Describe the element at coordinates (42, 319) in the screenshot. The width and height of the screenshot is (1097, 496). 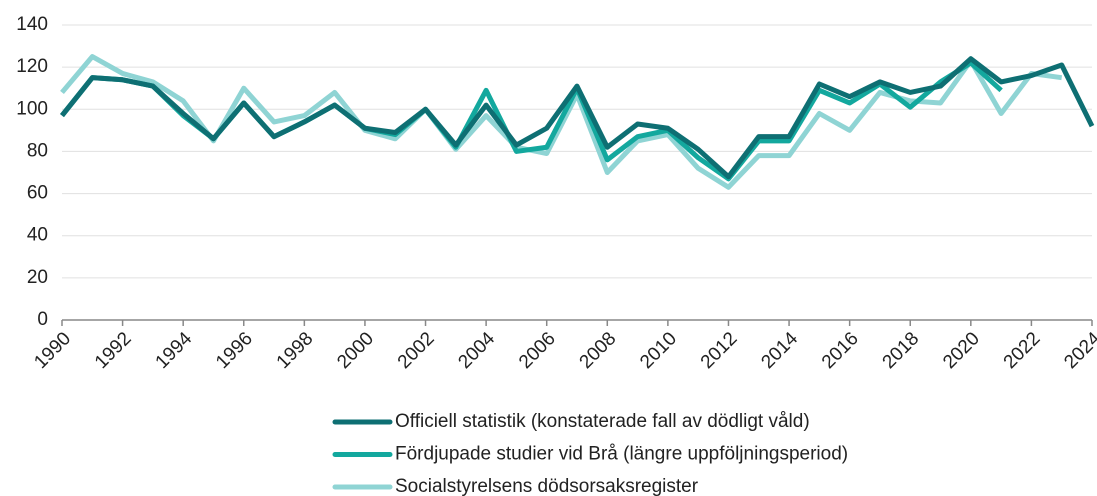
I see `y-tick-label: 0` at that location.